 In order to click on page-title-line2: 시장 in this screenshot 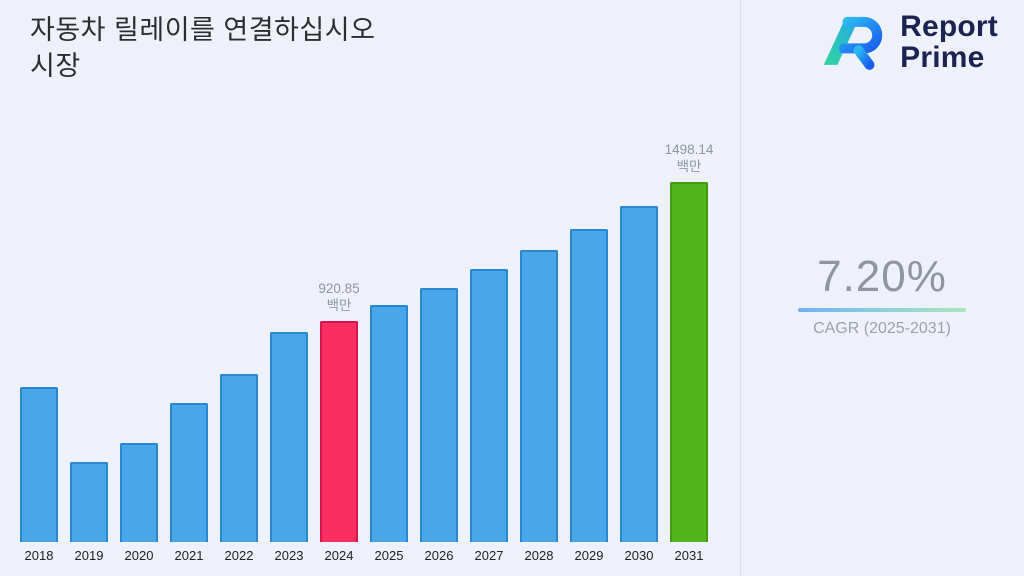, I will do `click(55, 66)`.